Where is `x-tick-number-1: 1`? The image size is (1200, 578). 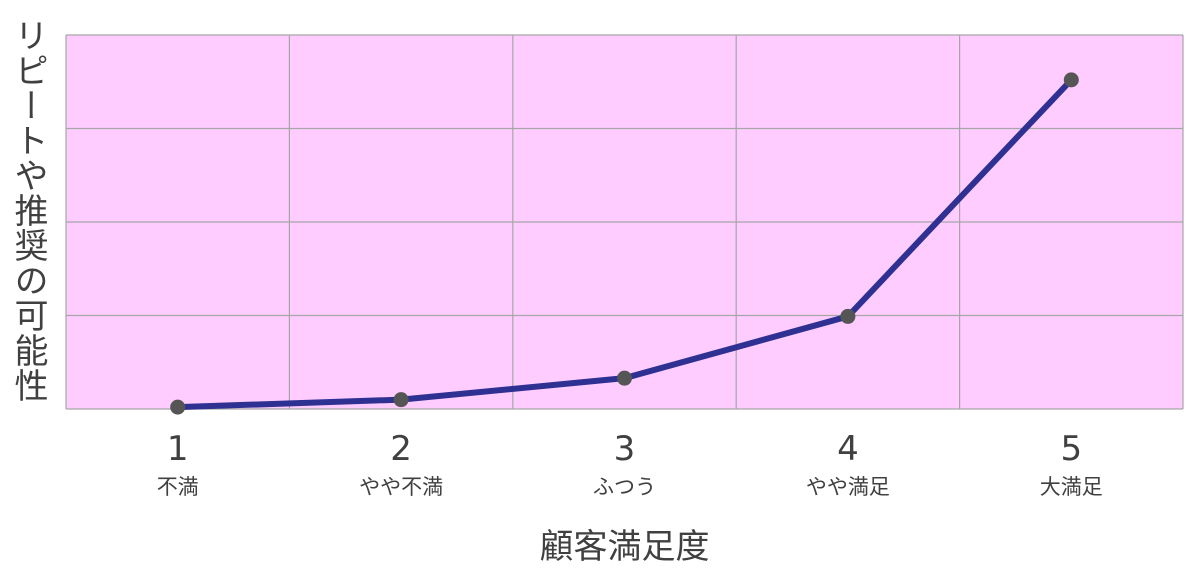
x-tick-number-1: 1 is located at coordinates (178, 449).